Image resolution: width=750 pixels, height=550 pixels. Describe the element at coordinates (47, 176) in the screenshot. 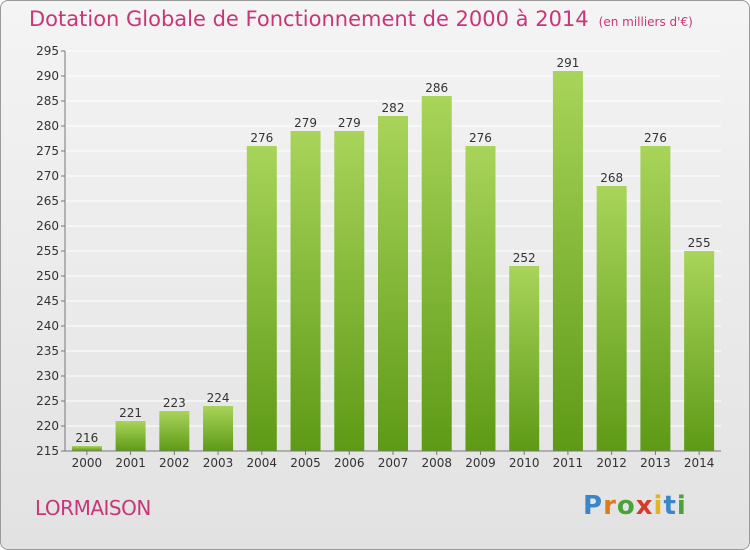

I see `y-tick-label: 270` at that location.